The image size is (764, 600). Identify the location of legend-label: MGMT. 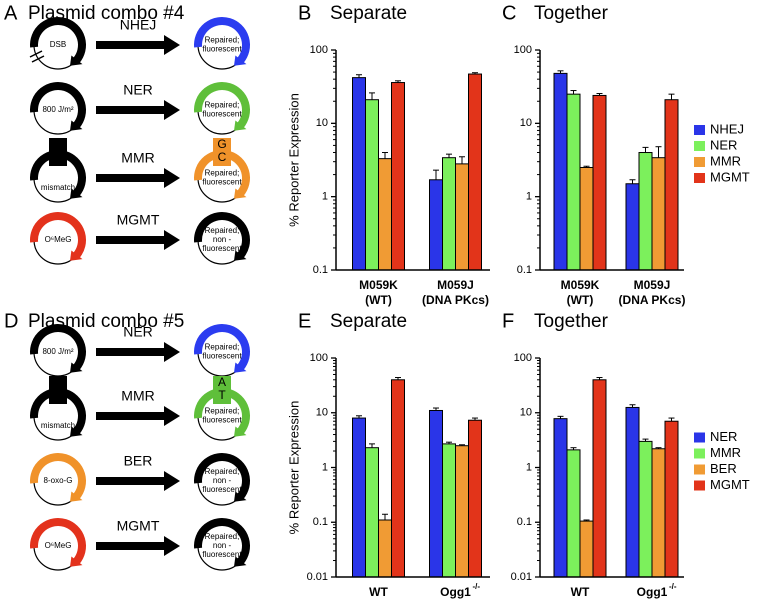
(730, 484).